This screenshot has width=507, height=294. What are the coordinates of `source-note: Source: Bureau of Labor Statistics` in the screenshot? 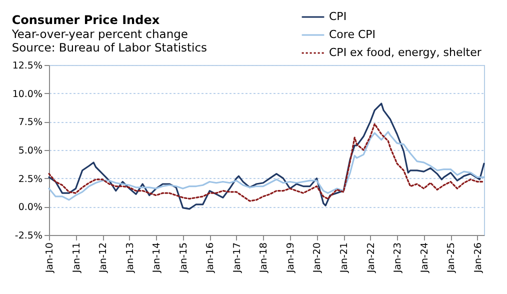 It's located at (110, 47).